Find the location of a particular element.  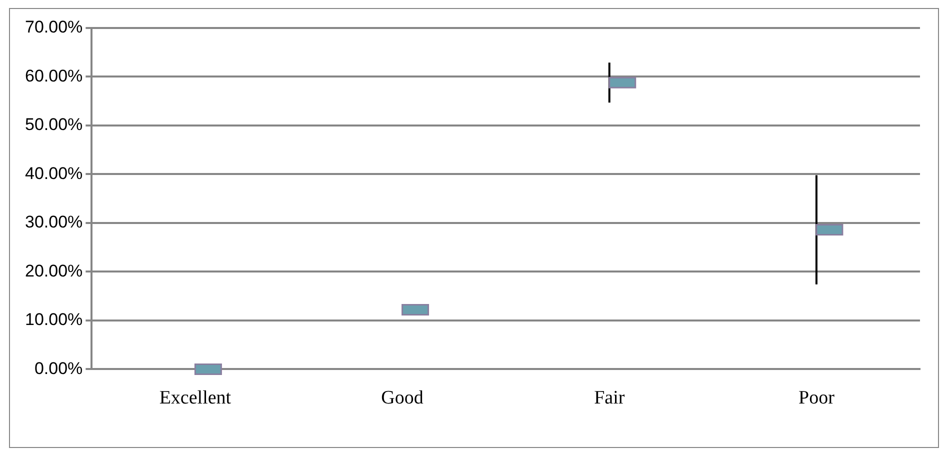

y-tick-label: 20.00% is located at coordinates (53, 270).